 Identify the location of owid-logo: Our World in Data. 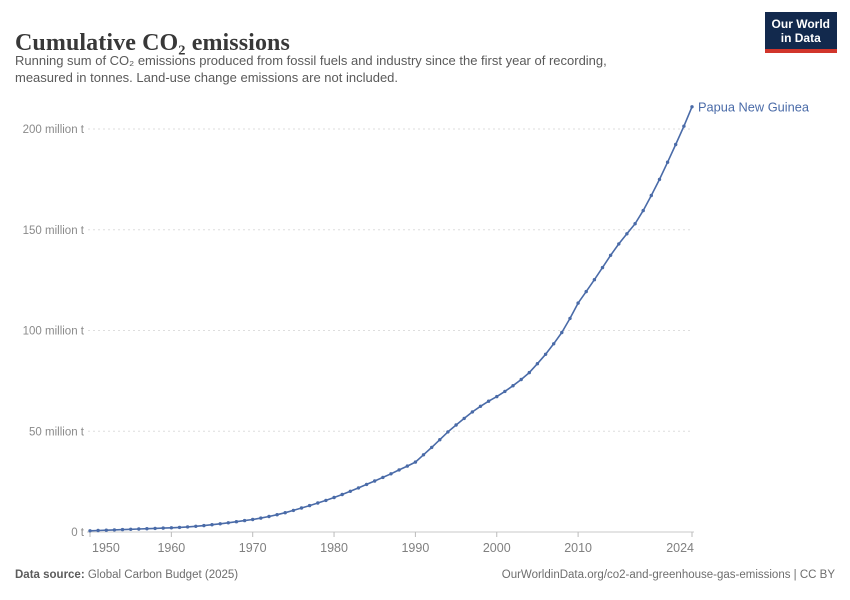
(800, 32).